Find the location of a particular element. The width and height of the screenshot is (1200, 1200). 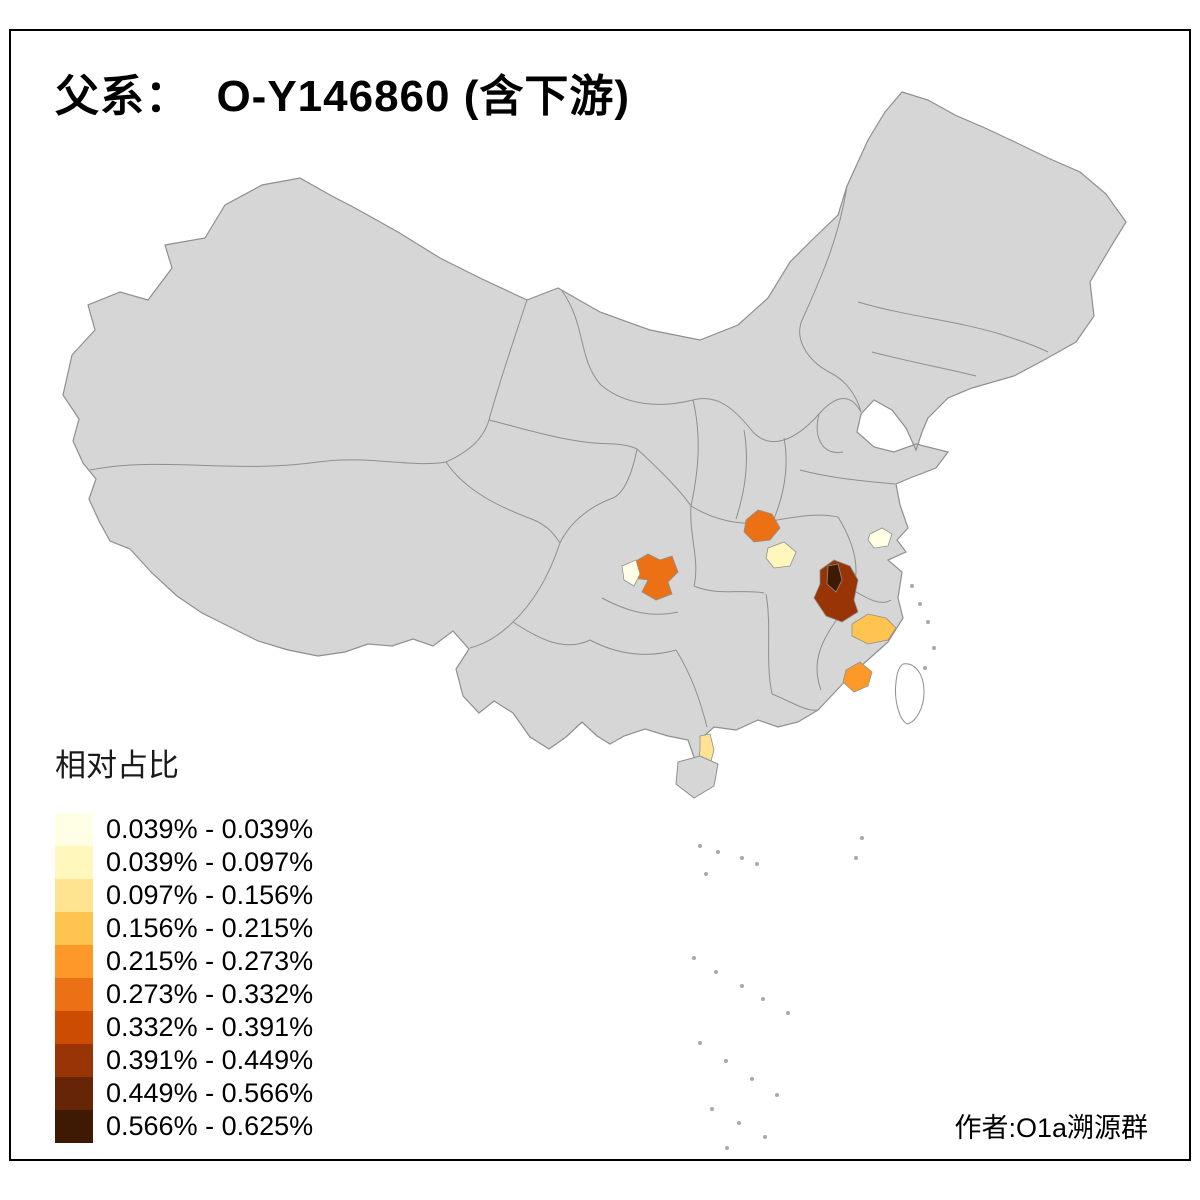

legend-item: 0.273% - 0.332% is located at coordinates (184, 994).